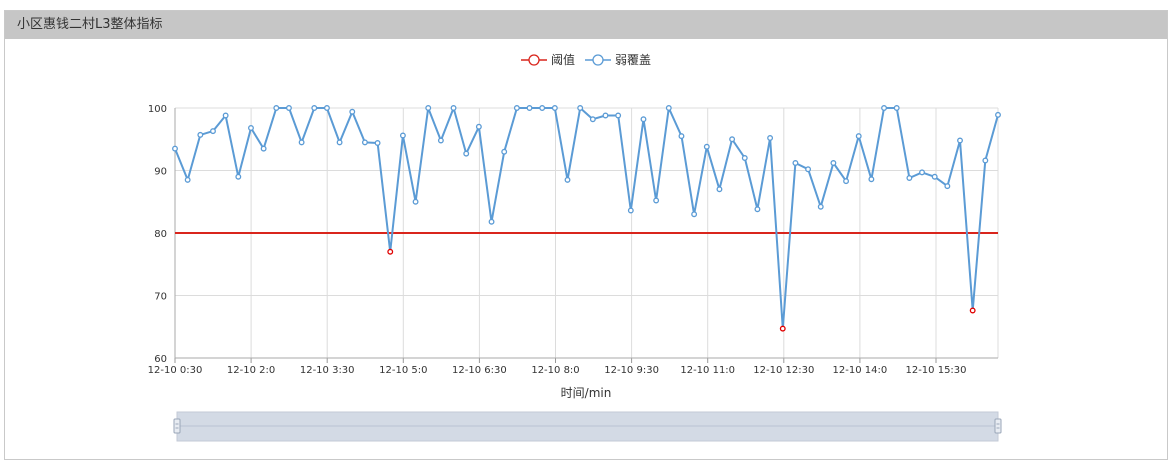 This screenshot has height=468, width=1174. I want to click on x-tick-label: 12-10 15:30, so click(935, 370).